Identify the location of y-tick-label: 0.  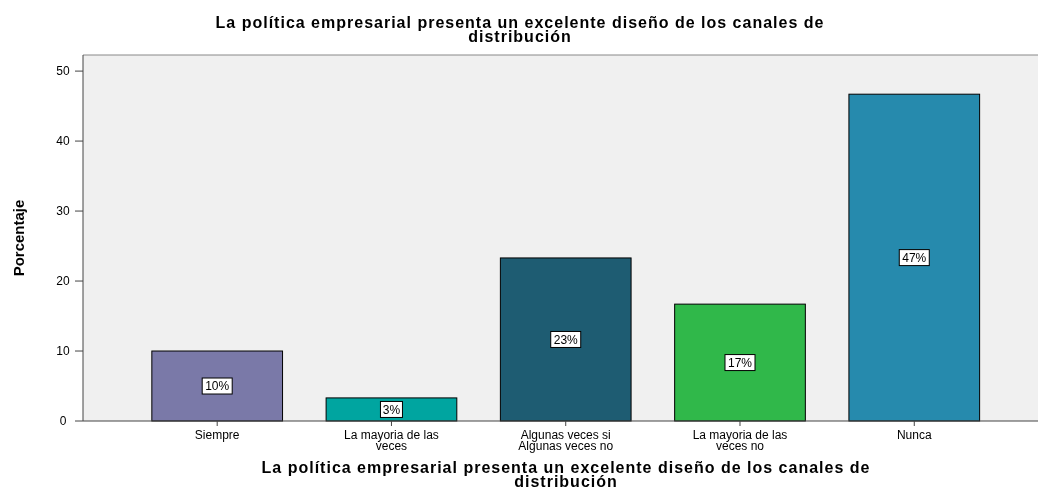
(63, 421).